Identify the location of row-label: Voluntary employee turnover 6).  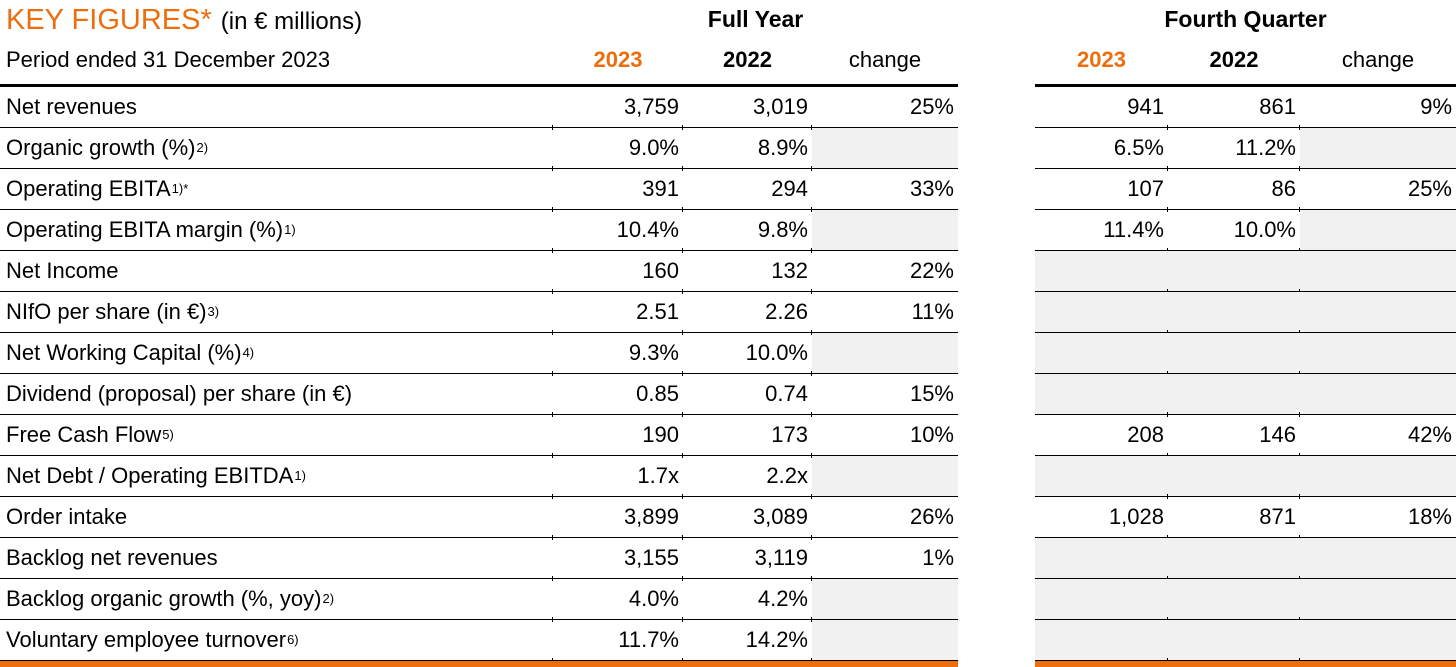
(152, 639).